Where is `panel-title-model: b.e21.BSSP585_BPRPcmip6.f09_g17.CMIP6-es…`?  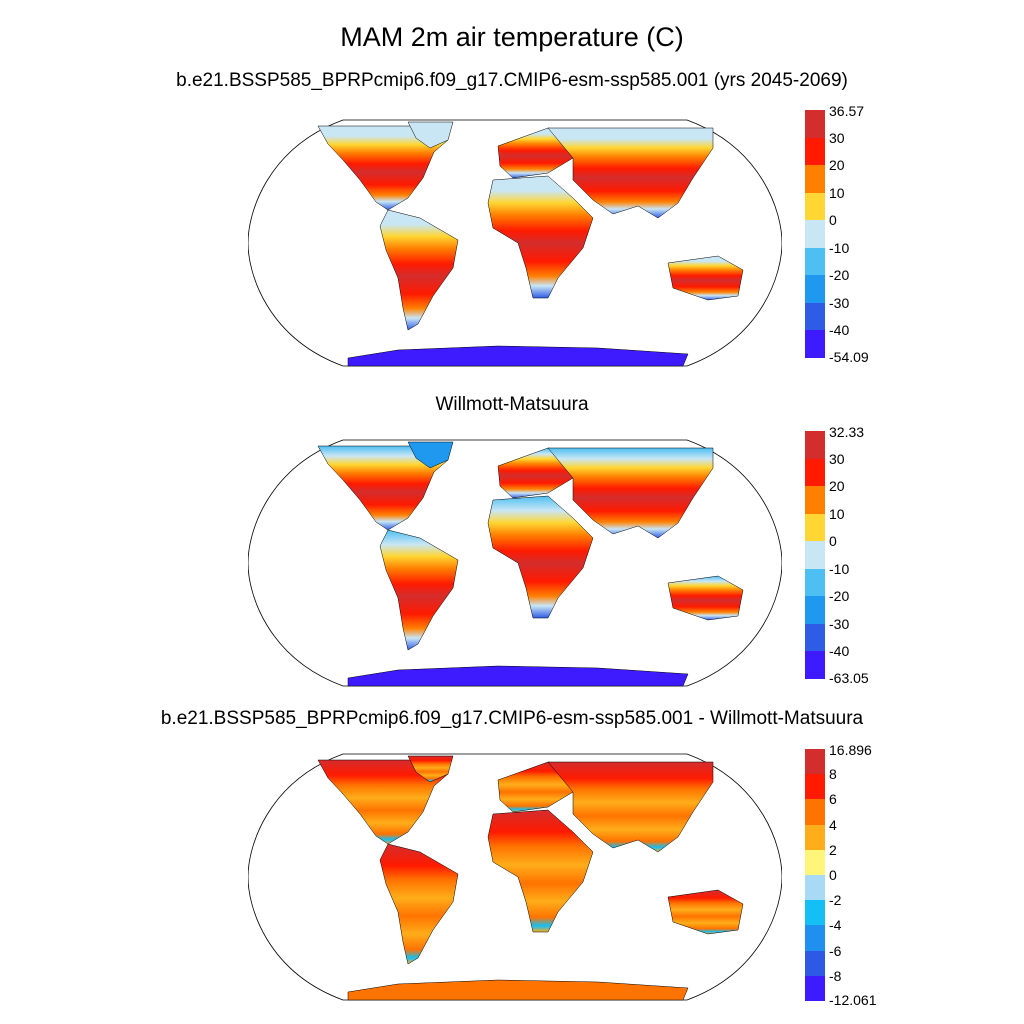
panel-title-model: b.e21.BSSP585_BPRPcmip6.f09_g17.CMIP6-es… is located at coordinates (512, 80).